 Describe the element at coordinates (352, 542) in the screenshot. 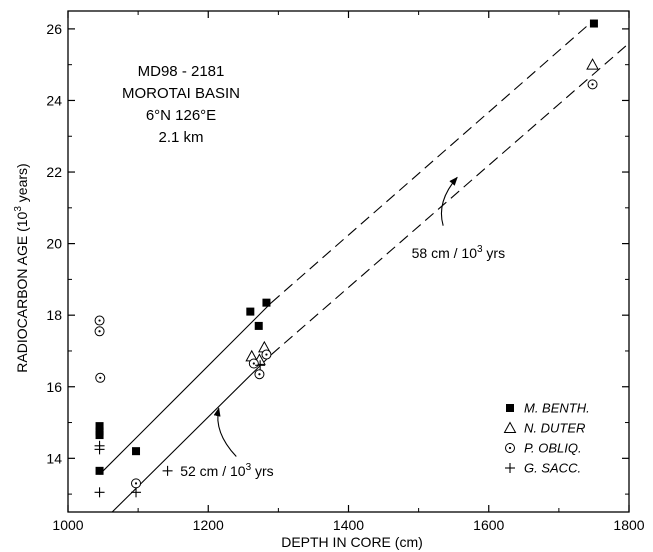

I see `x-axis-title: DEPTH IN CORE (cm)` at that location.